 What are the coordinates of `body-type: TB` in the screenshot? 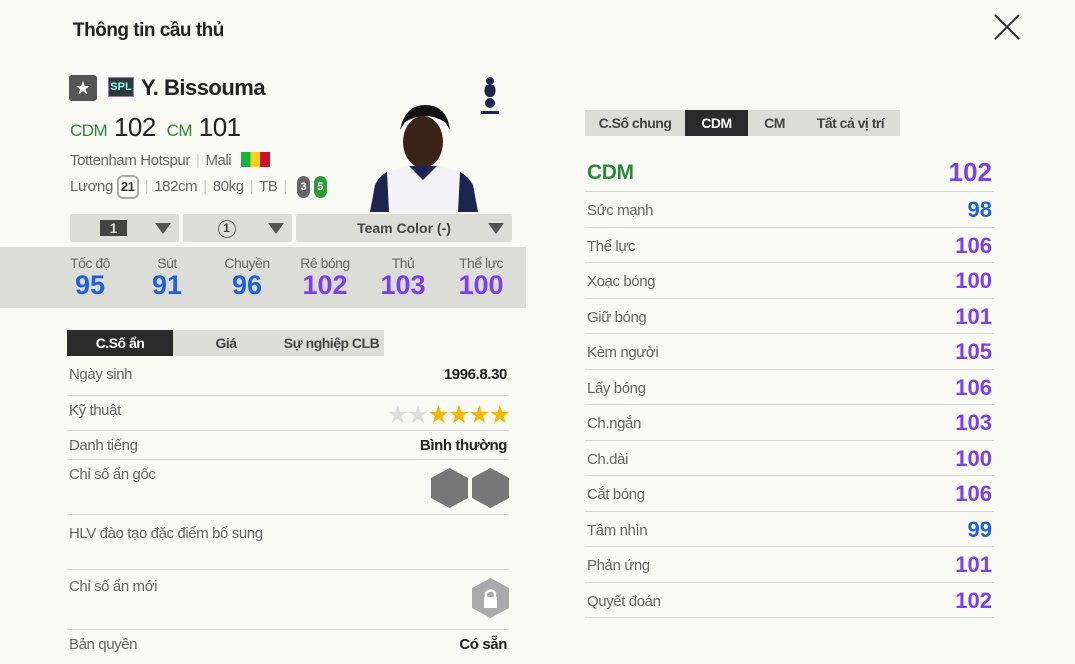 It's located at (268, 186).